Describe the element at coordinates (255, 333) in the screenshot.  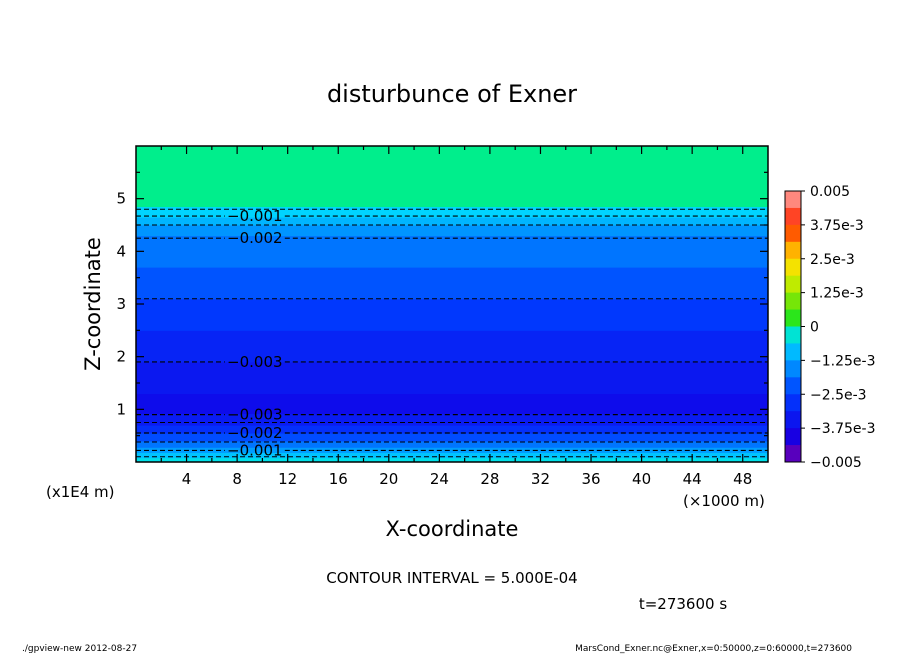
I see `contour-labels: −0.001−0.002−0.003−0.003−0.002−0.001` at that location.